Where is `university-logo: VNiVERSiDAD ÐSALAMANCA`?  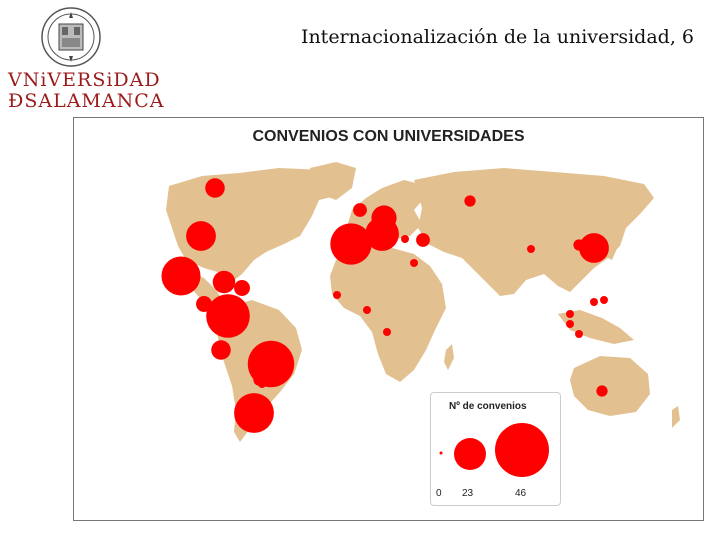
university-logo: VNiVERSiDAD ÐSALAMANCA is located at coordinates (81, 56).